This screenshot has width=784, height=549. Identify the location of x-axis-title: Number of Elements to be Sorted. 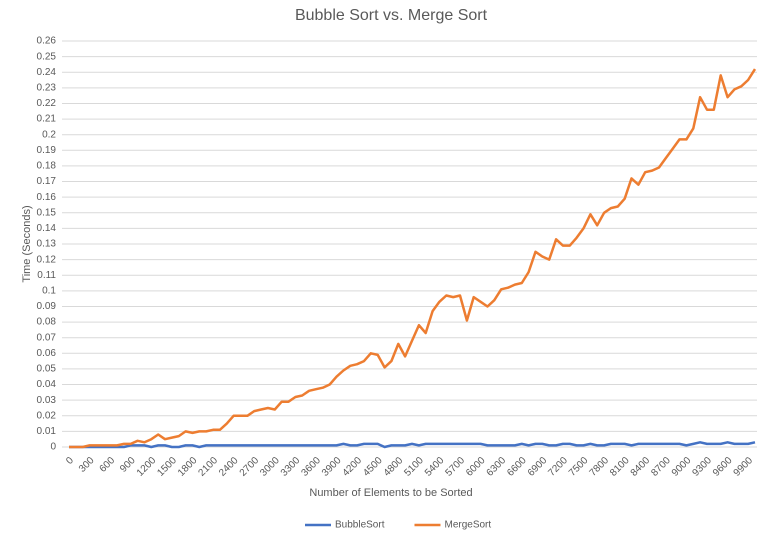
(390, 493).